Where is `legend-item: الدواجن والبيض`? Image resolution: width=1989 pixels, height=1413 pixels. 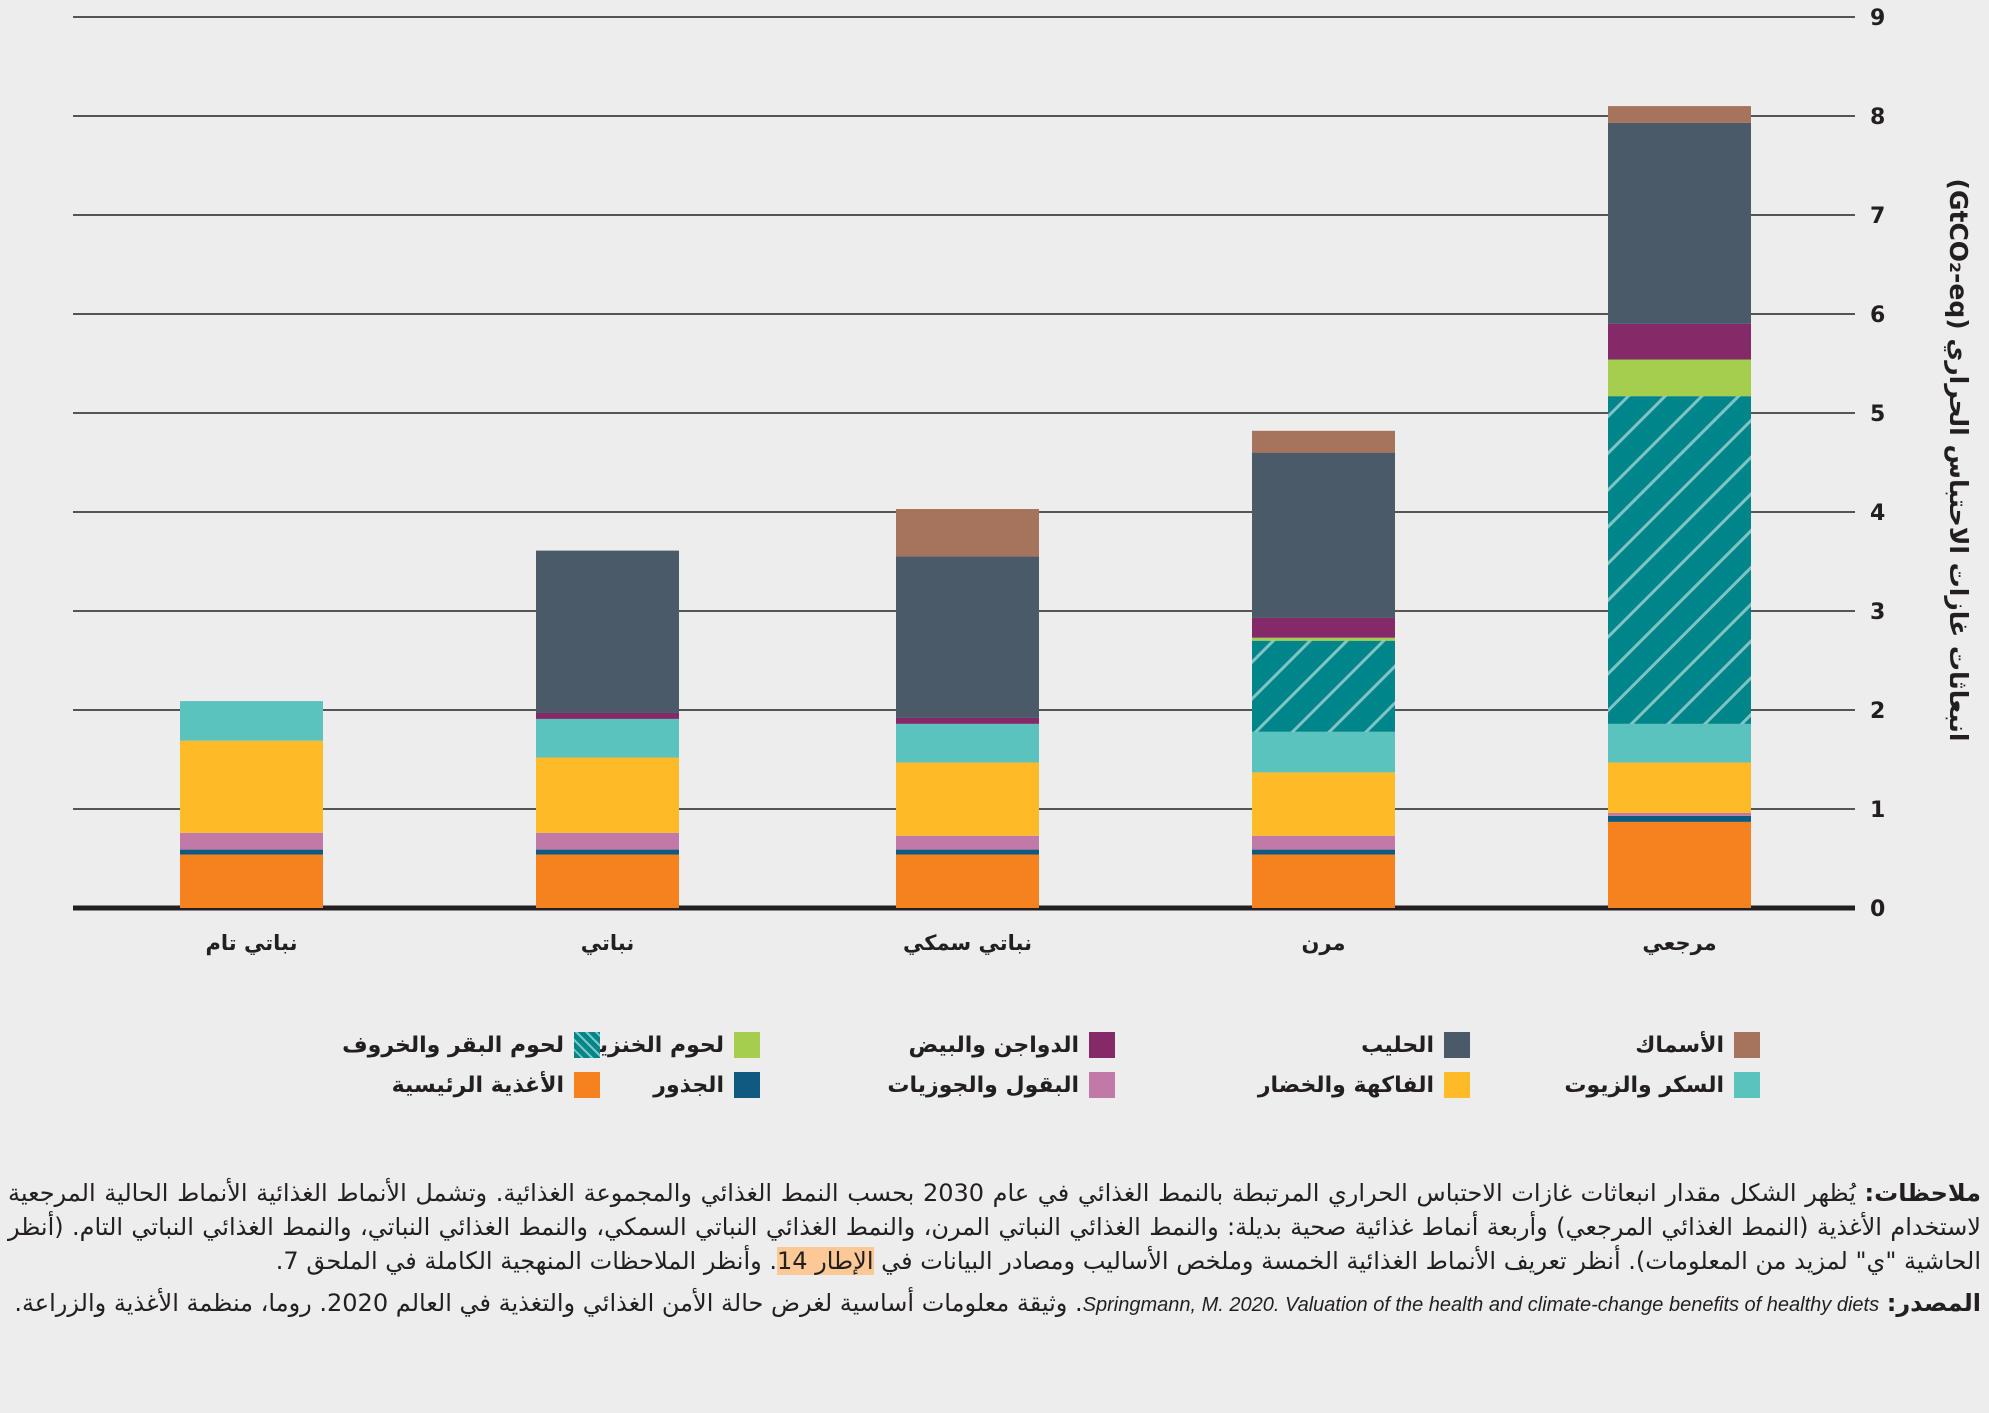 legend-item: الدواجن والبيض is located at coordinates (1011, 1045).